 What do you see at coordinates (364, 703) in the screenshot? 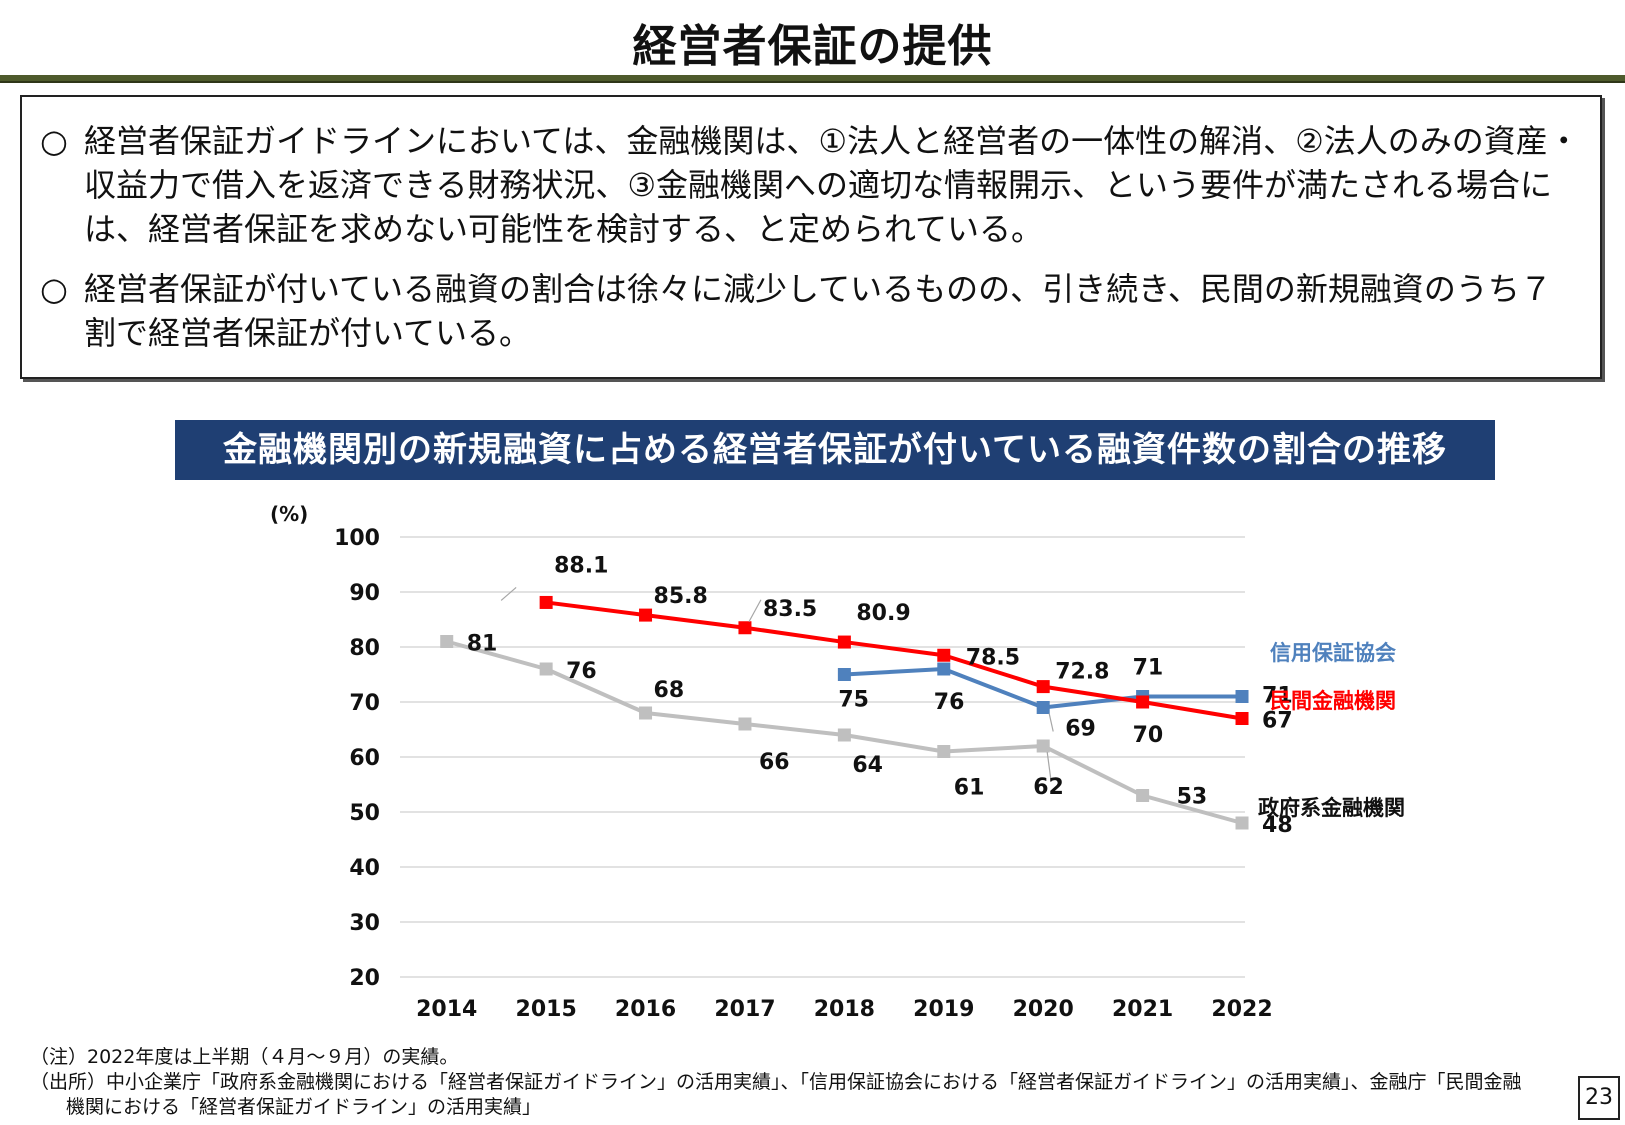
I see `y-tick-label: 70` at bounding box center [364, 703].